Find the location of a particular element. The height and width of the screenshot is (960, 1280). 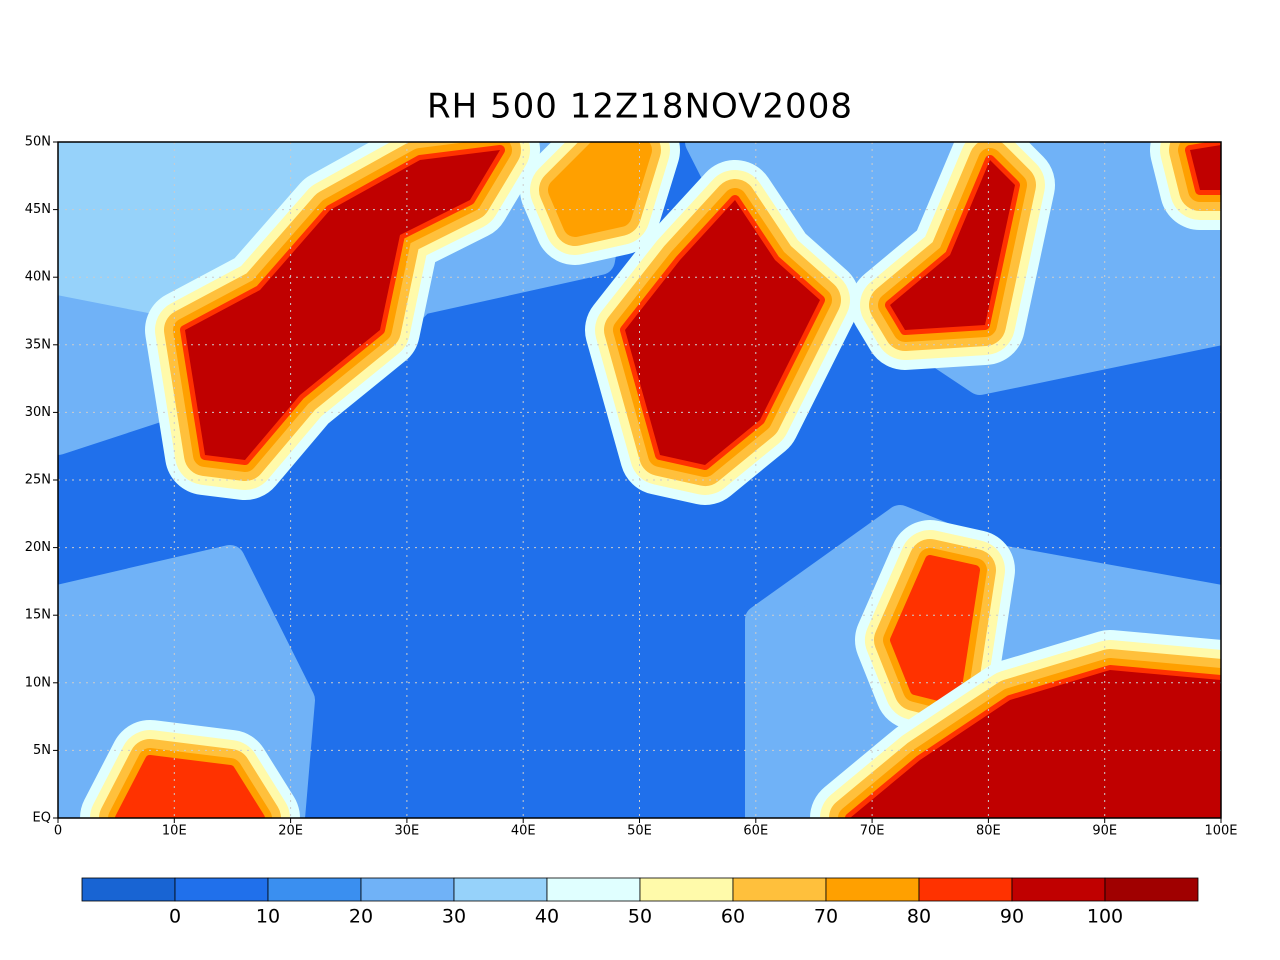

colorbar-label: 70 is located at coordinates (826, 917).